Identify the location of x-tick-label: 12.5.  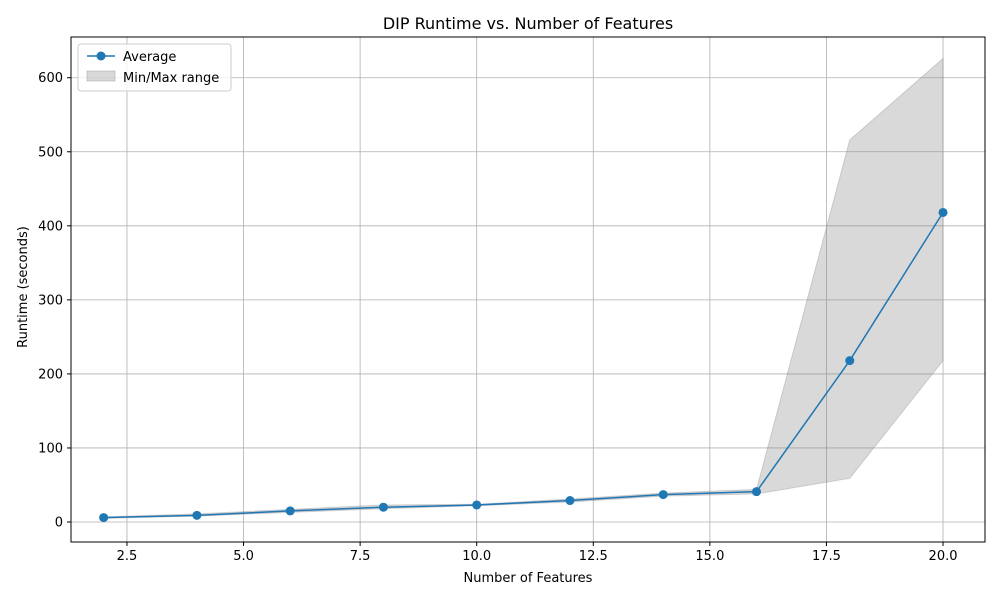
(593, 556).